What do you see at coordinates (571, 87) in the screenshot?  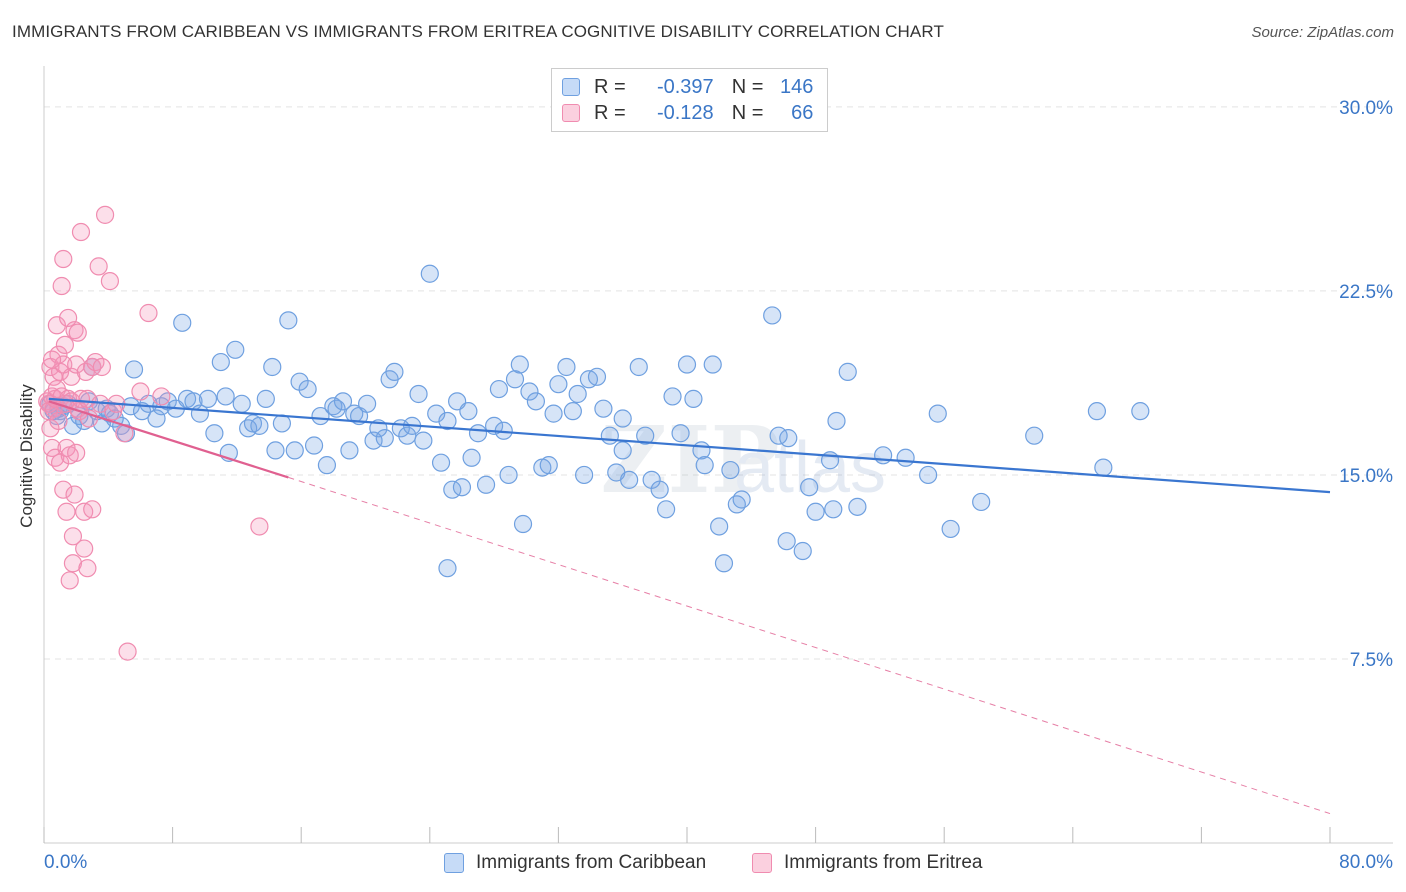 I see `caribbean-swatch` at bounding box center [571, 87].